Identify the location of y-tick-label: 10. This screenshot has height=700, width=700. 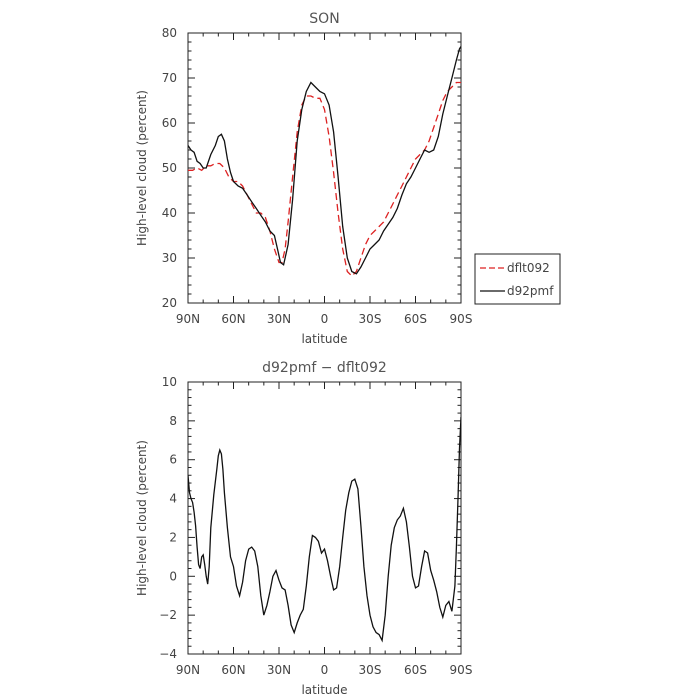
(169, 382).